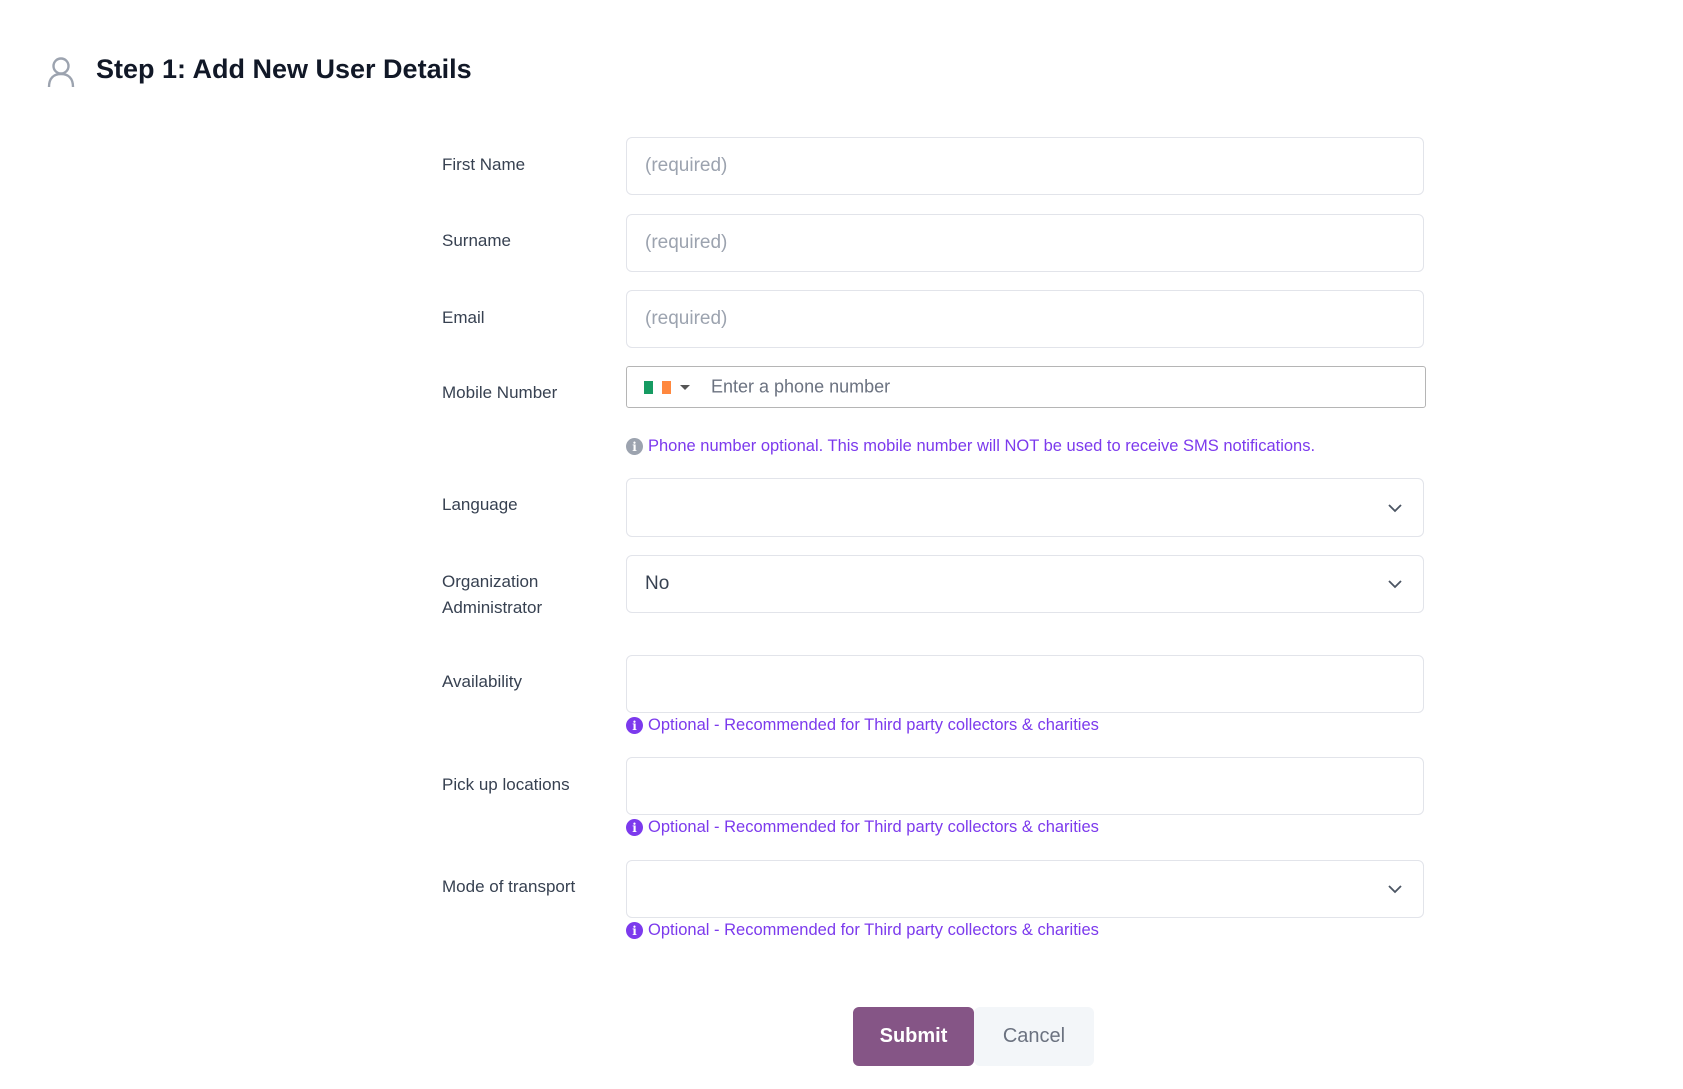 The width and height of the screenshot is (1683, 1089). What do you see at coordinates (685, 387) in the screenshot?
I see `country-dropdown-caret-icon` at bounding box center [685, 387].